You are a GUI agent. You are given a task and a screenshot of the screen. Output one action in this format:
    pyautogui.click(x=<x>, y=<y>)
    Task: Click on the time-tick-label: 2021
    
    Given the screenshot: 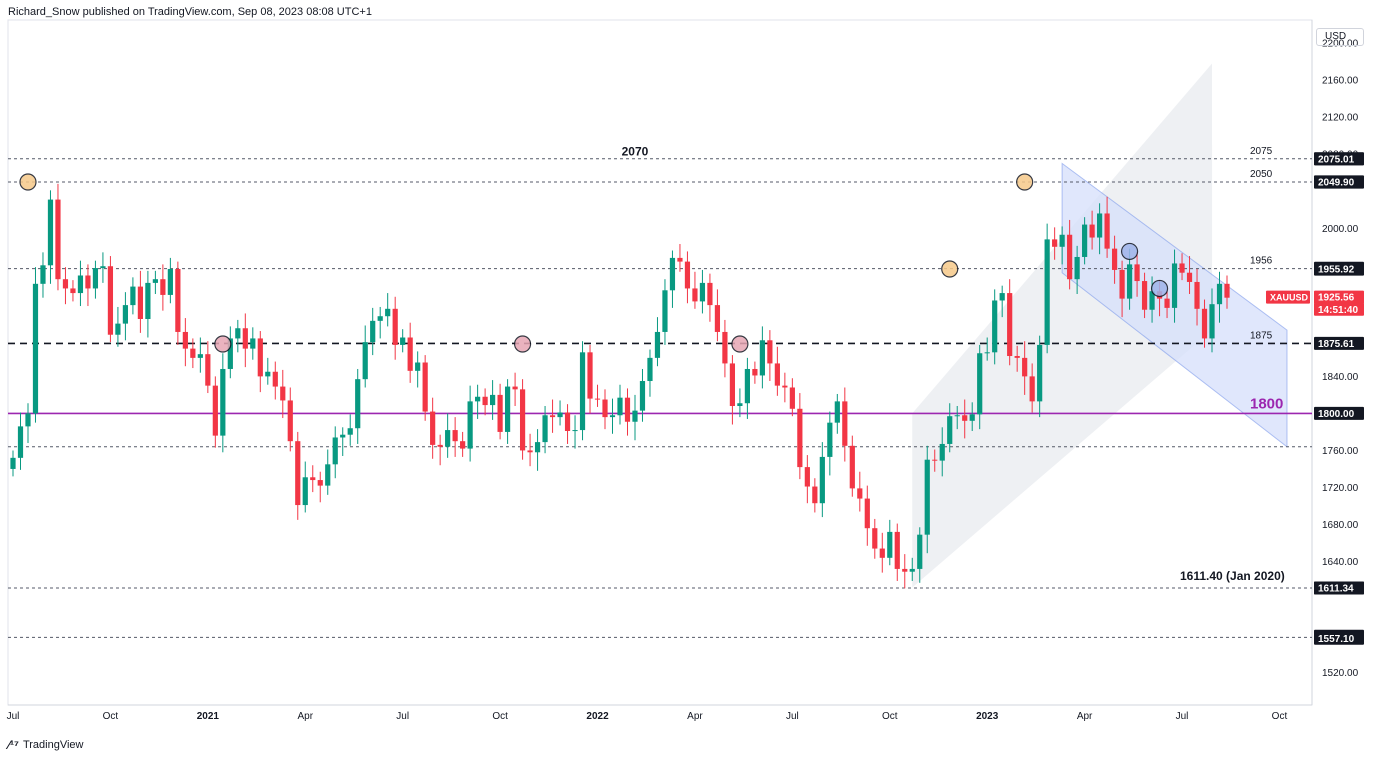 What is the action you would take?
    pyautogui.click(x=208, y=716)
    